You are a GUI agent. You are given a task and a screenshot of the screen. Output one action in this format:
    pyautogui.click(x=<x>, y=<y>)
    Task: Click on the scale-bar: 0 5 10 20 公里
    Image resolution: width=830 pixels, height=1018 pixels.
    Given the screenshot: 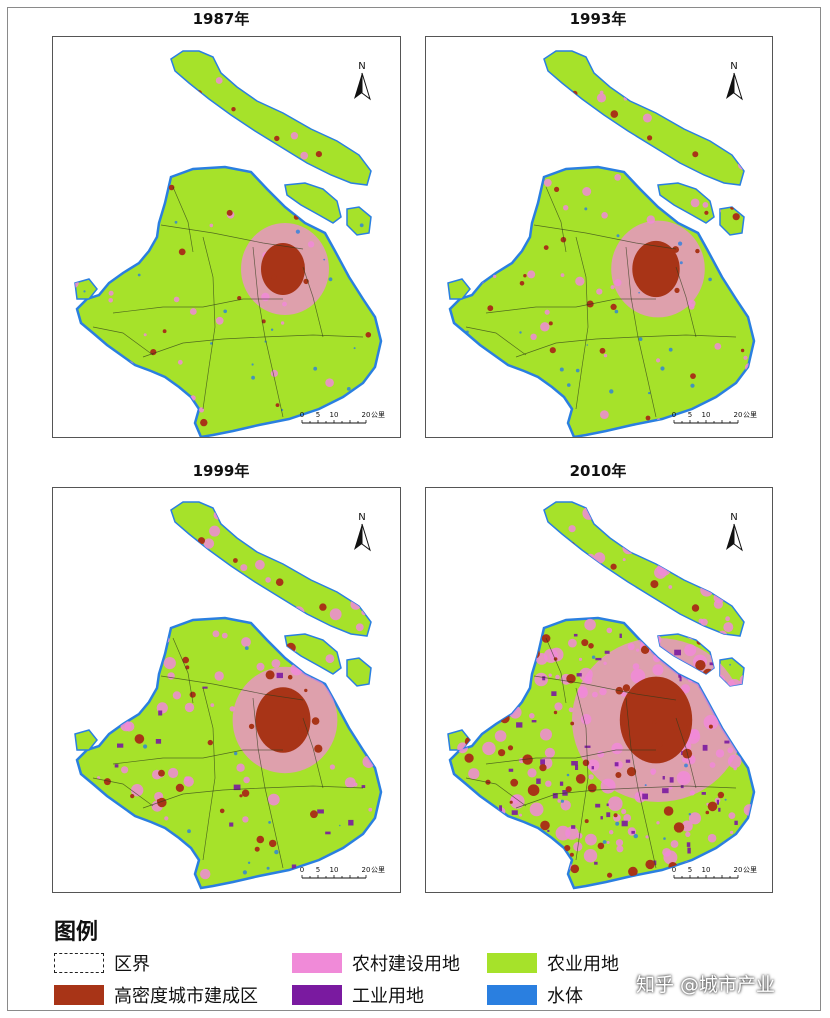 What is the action you would take?
    pyautogui.click(x=342, y=872)
    